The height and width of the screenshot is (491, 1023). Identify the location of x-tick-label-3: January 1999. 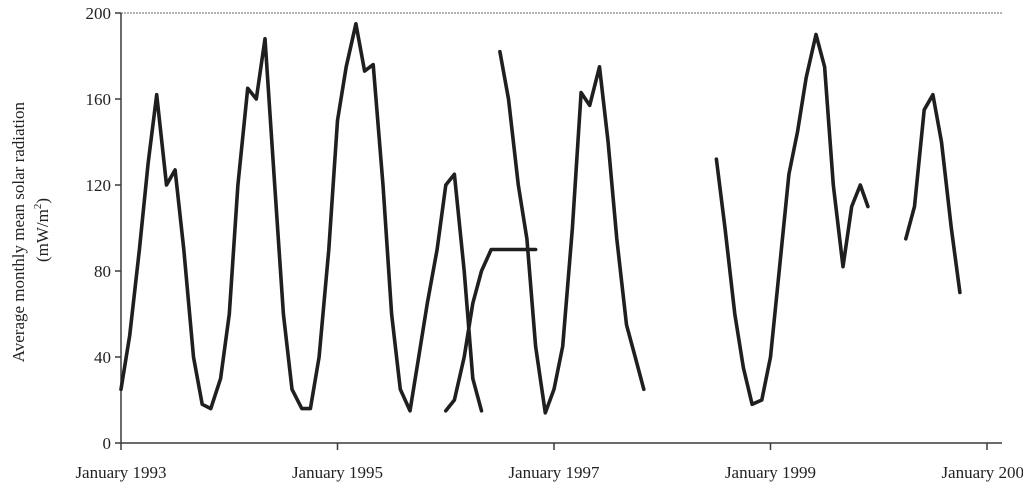
(770, 472).